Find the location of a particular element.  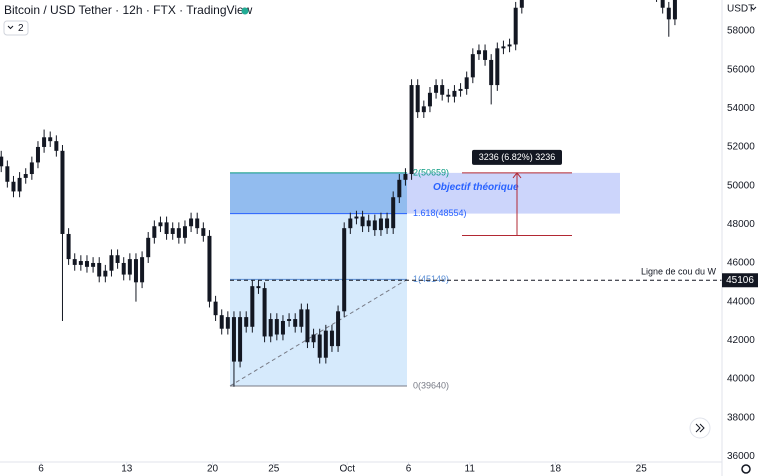

y-tick-label: 48000 is located at coordinates (741, 224).